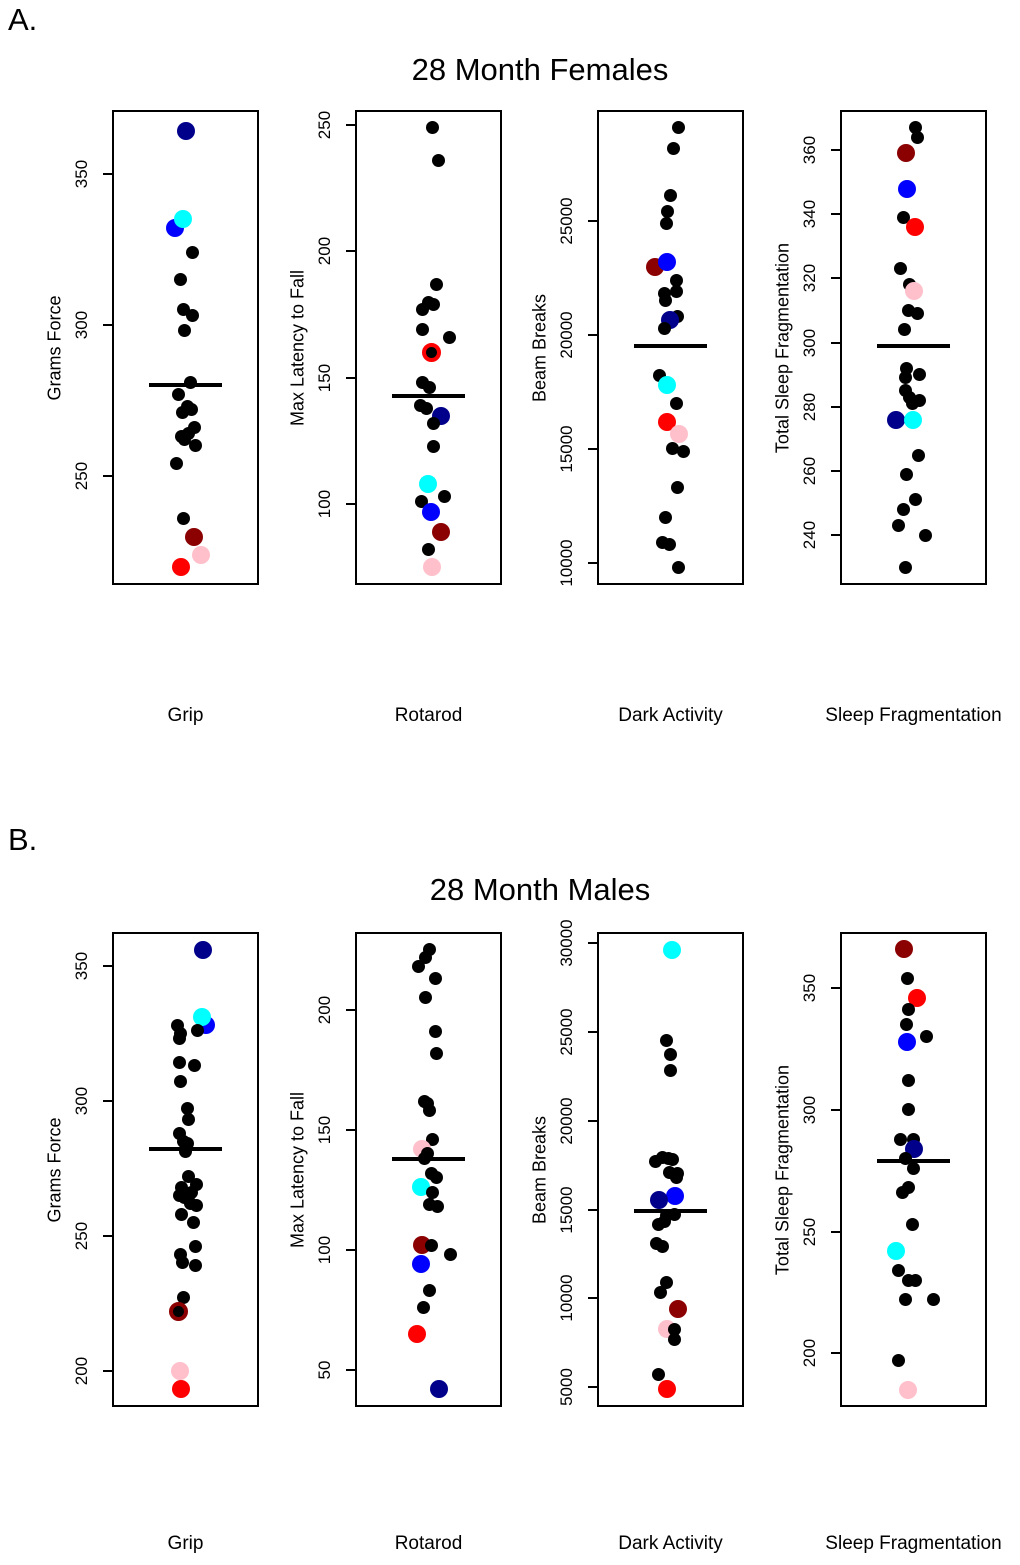 The height and width of the screenshot is (1565, 1020). I want to click on x-axis-label-grip-a: Grip, so click(185, 715).